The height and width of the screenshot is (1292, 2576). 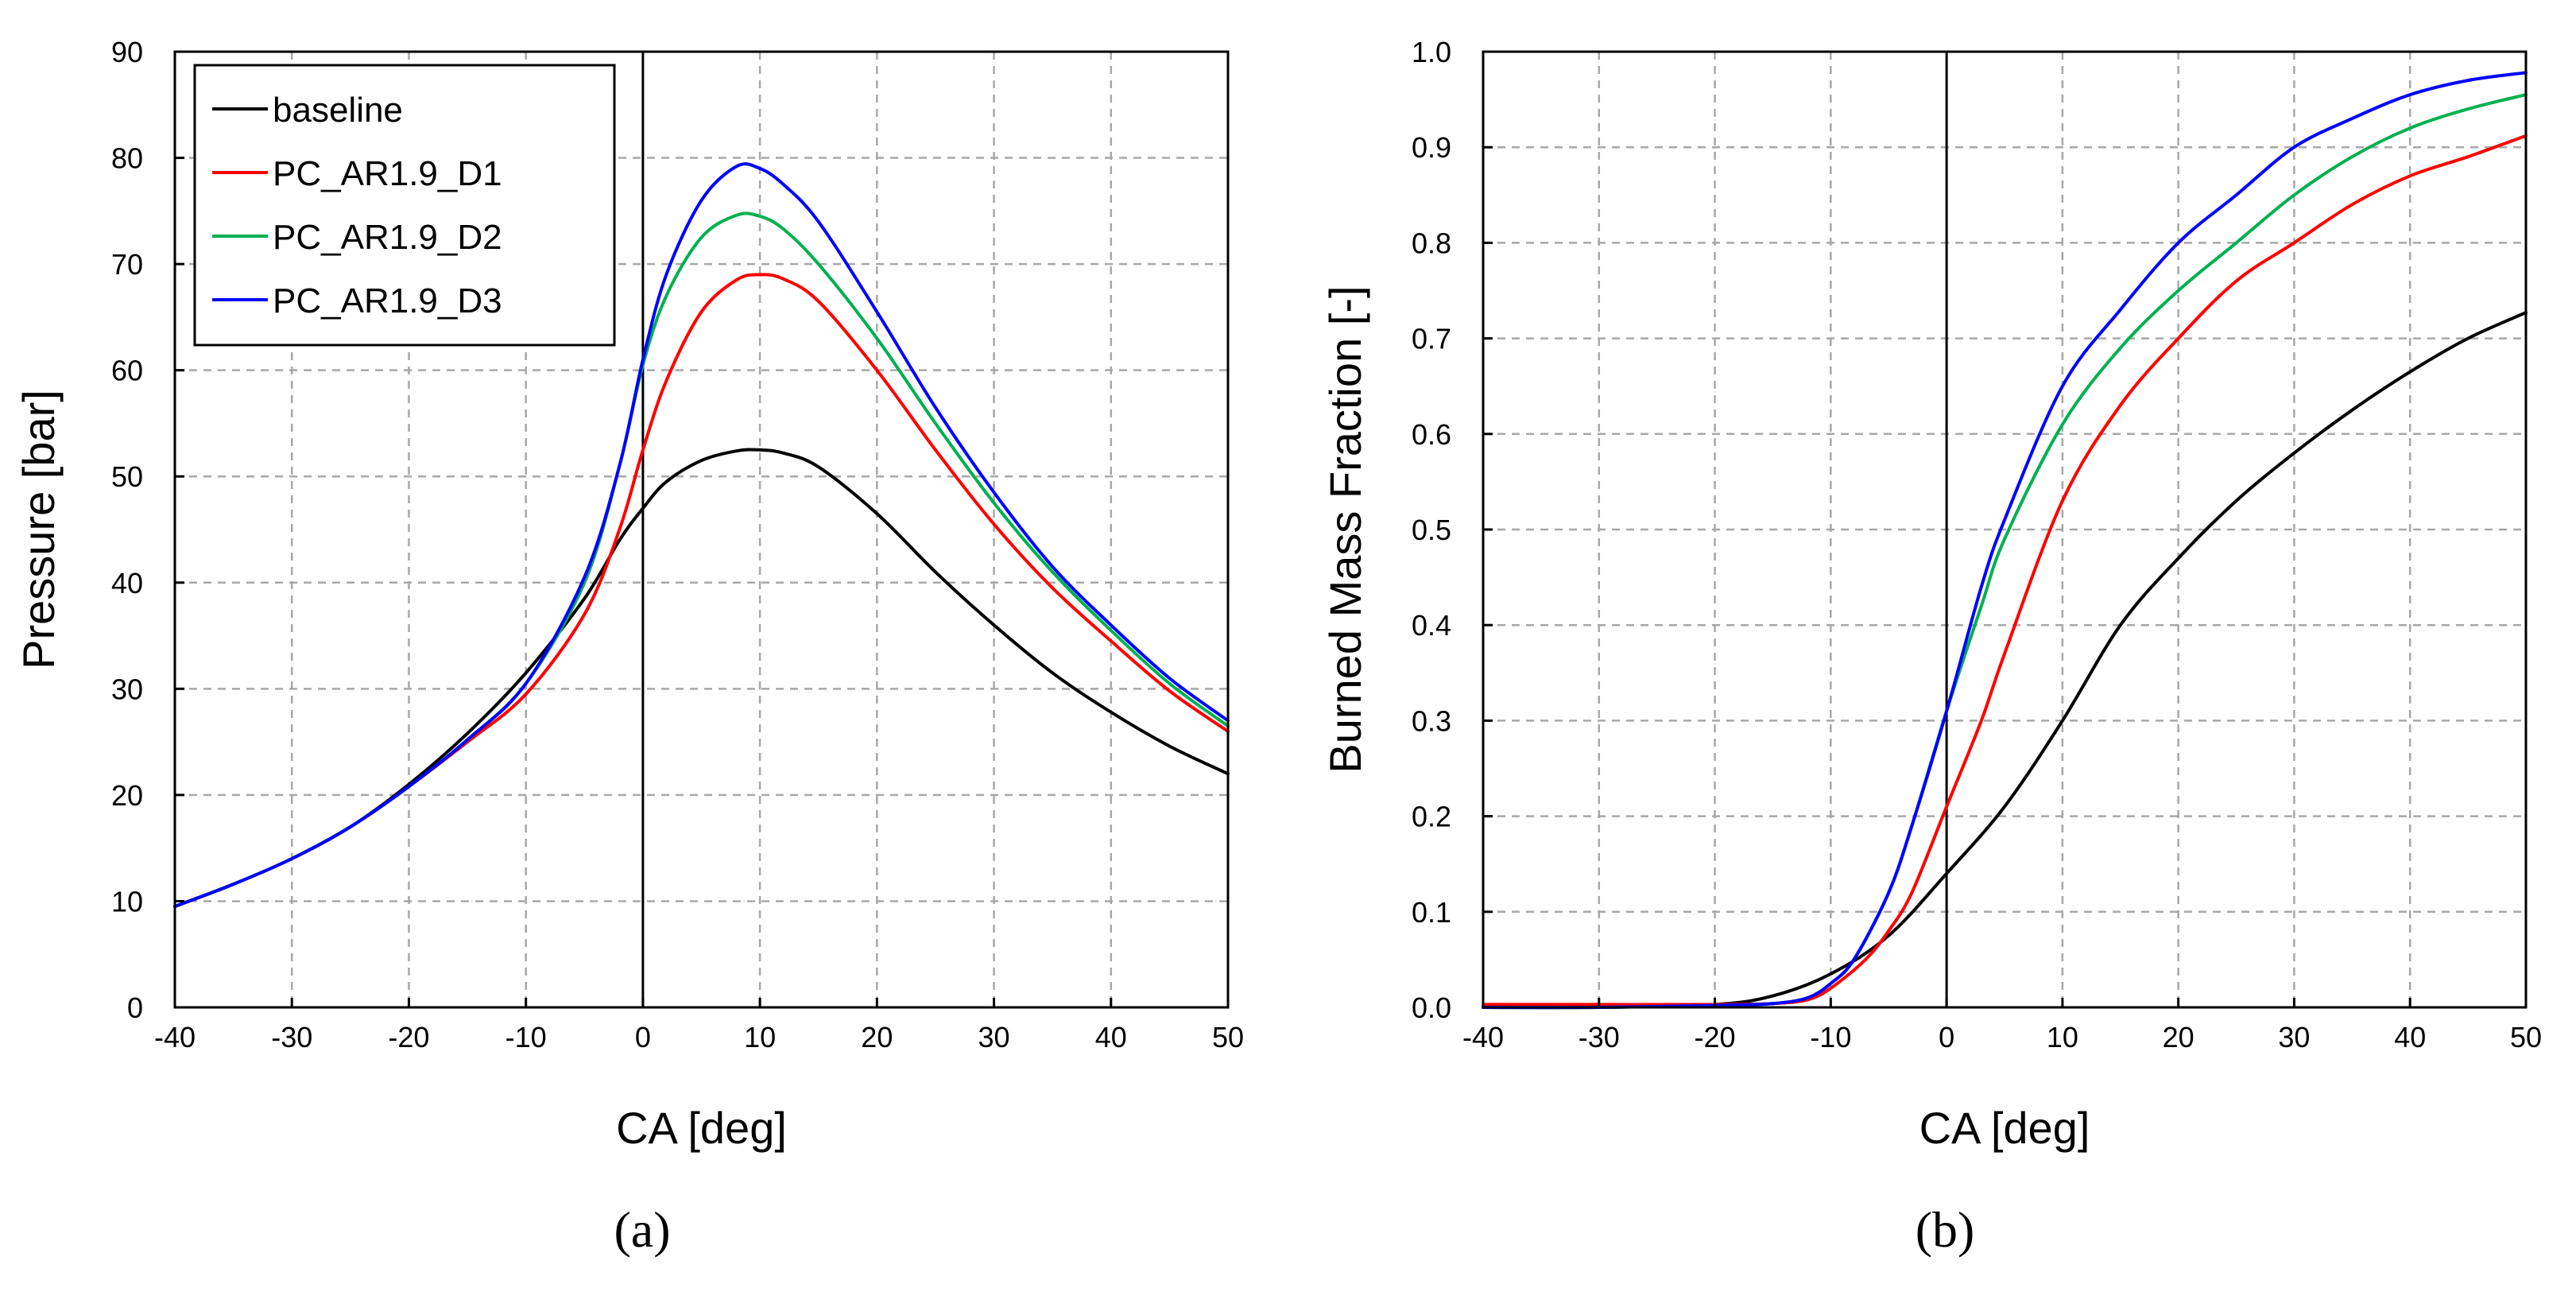 I want to click on y-tick-label: 30, so click(x=127, y=689).